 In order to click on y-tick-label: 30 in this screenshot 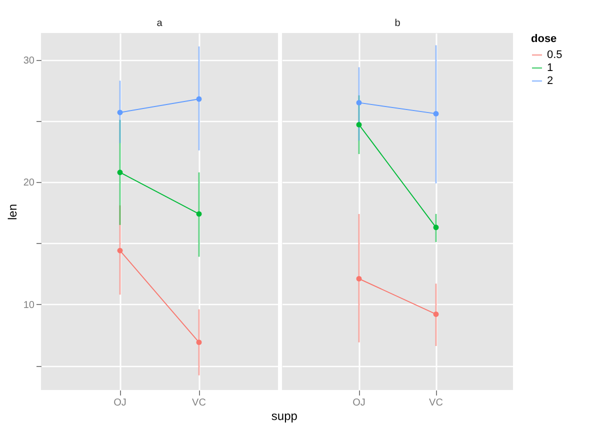, I will do `click(29, 60)`.